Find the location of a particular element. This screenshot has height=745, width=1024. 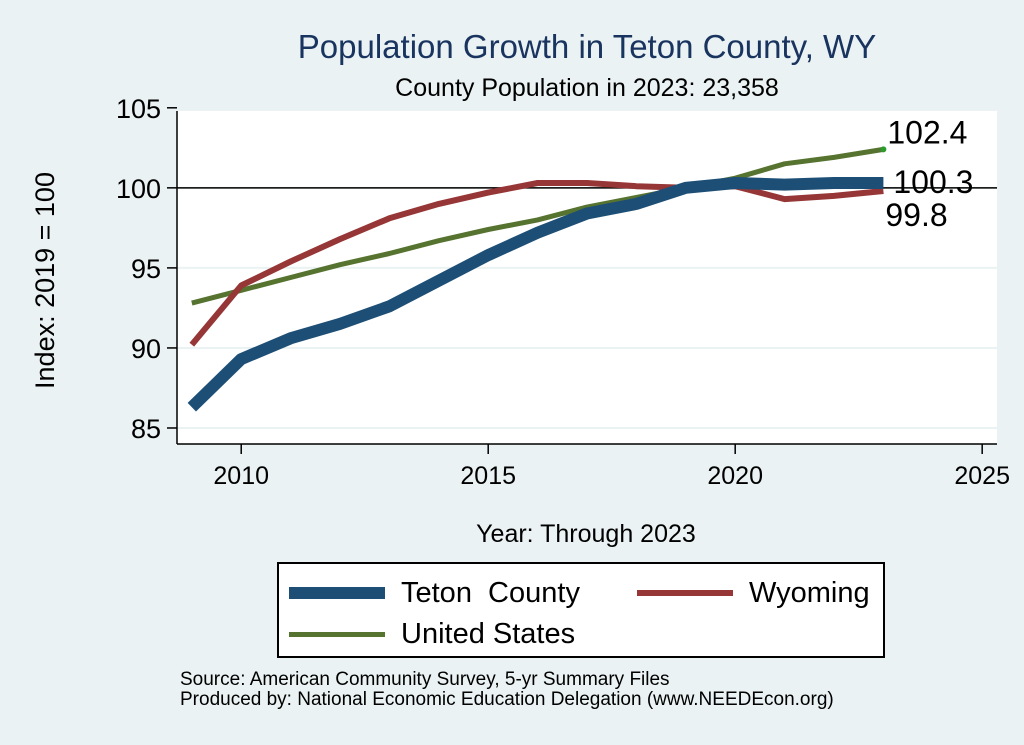

series-end-point is located at coordinates (883, 149).